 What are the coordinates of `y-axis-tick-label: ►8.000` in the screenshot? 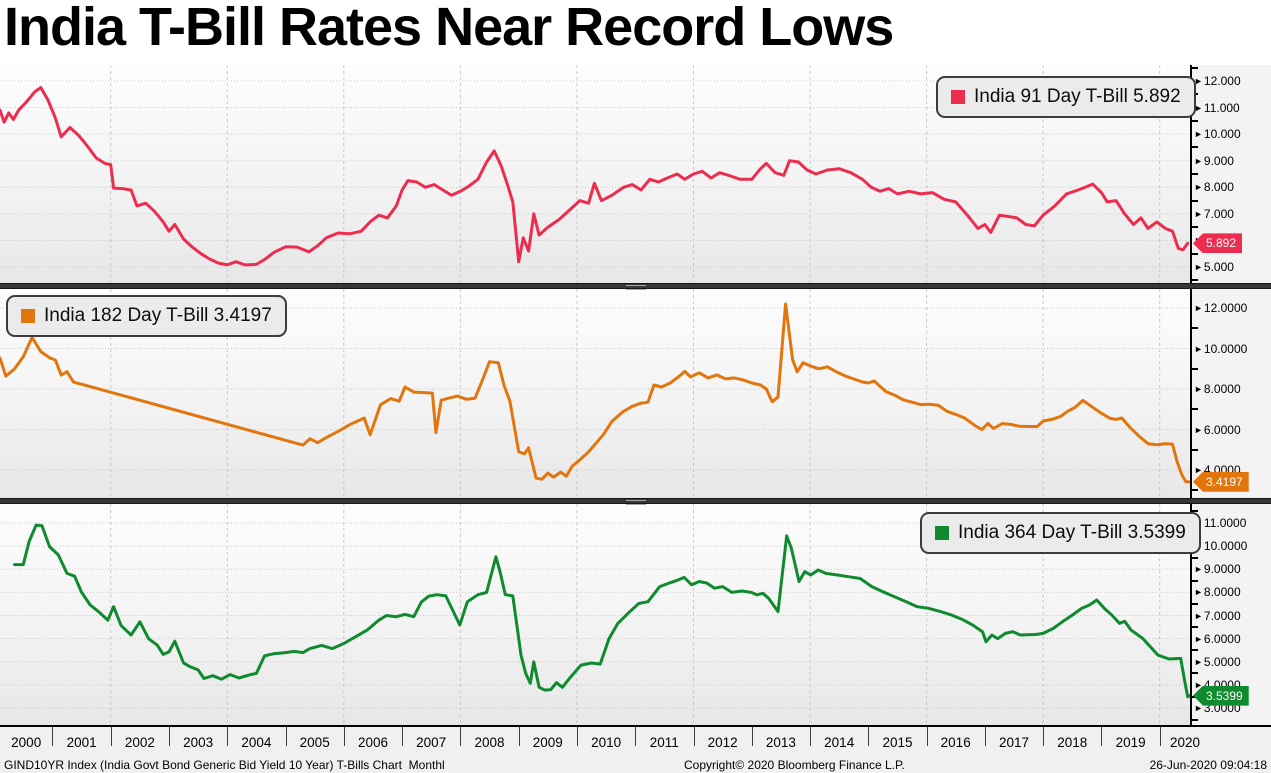 It's located at (1214, 187).